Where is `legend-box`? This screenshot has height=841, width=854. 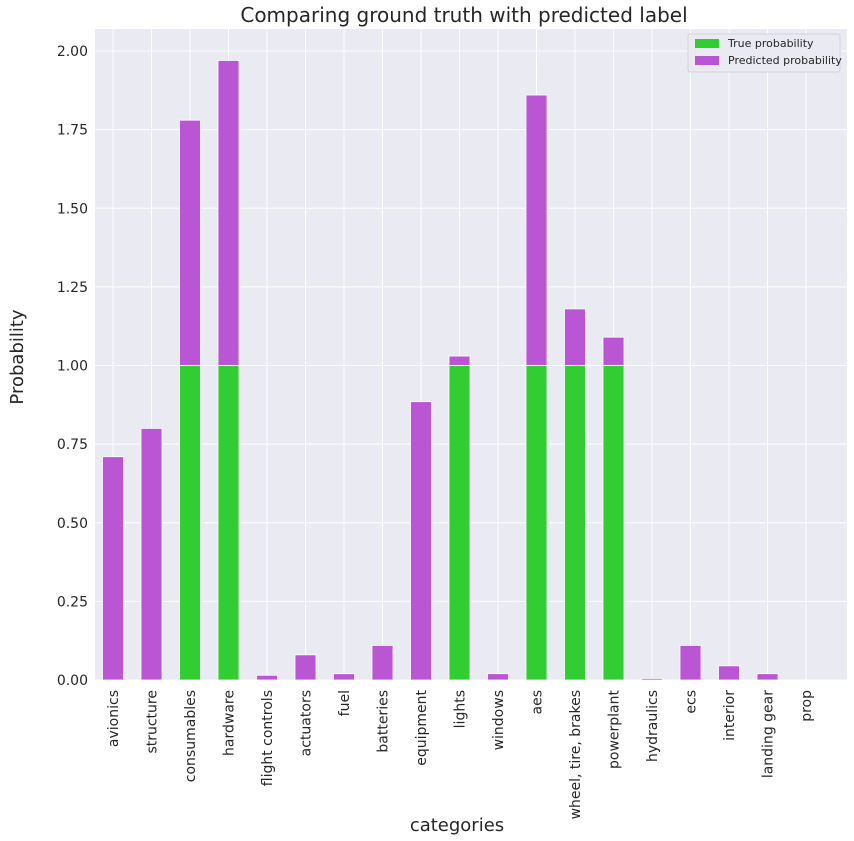
legend-box is located at coordinates (764, 53).